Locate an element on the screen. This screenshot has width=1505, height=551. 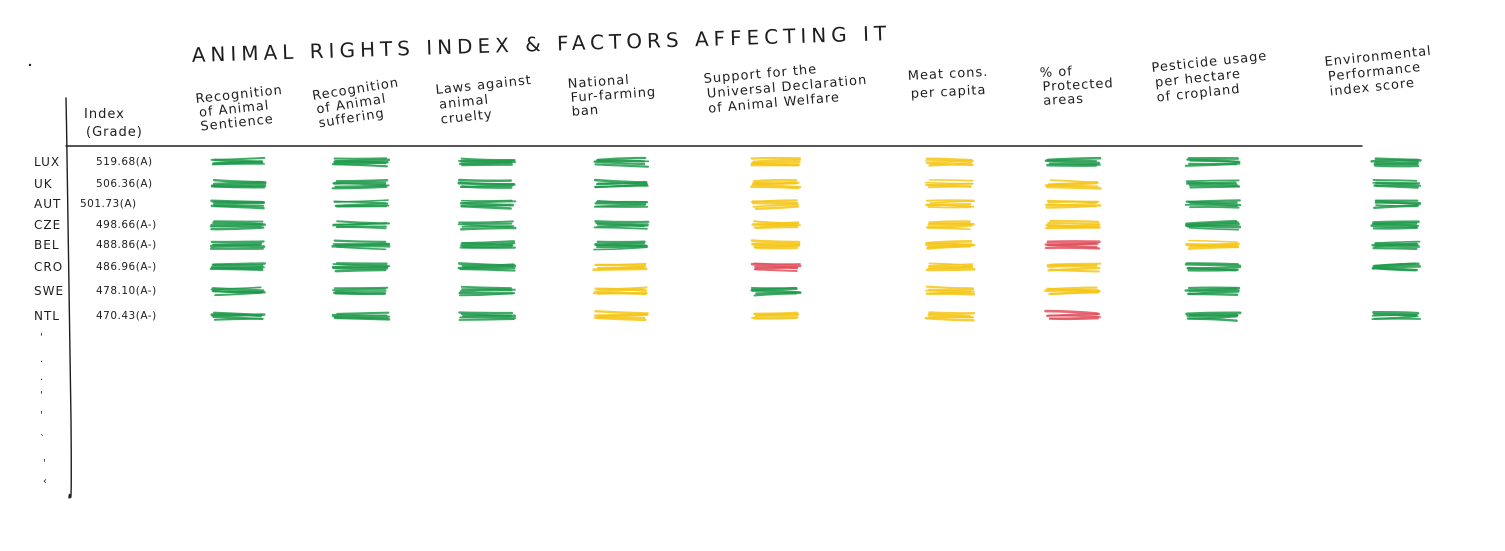
country-code: CZE is located at coordinates (47, 225).